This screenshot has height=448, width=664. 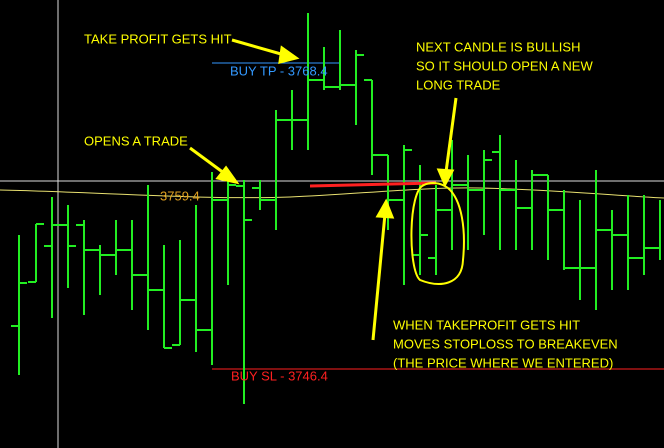 What do you see at coordinates (505, 343) in the screenshot?
I see `annotation: MOVES STOPLOSS TO BREAKEVEN` at bounding box center [505, 343].